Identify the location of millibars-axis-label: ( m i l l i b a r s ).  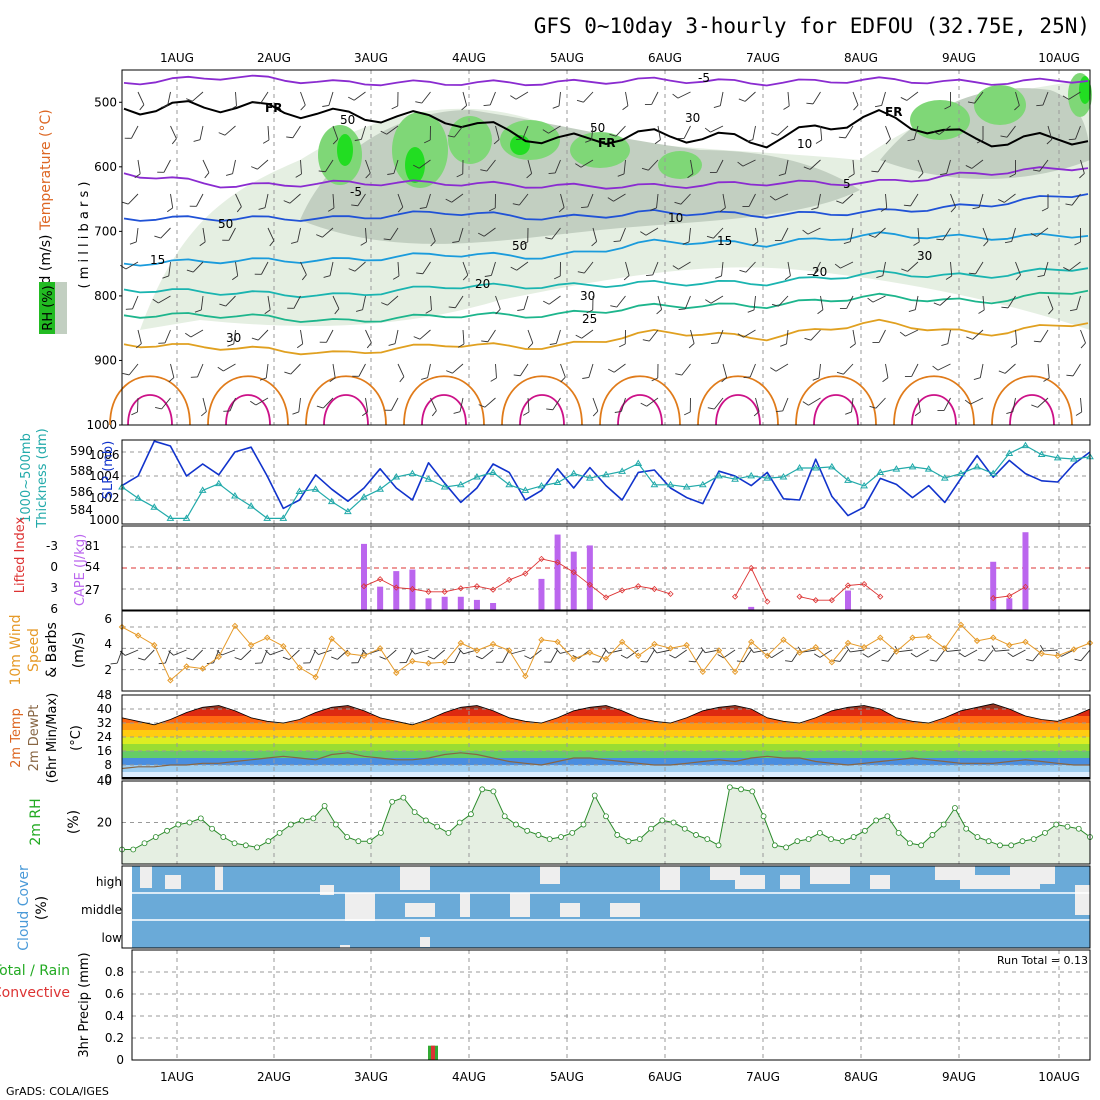
(84, 235).